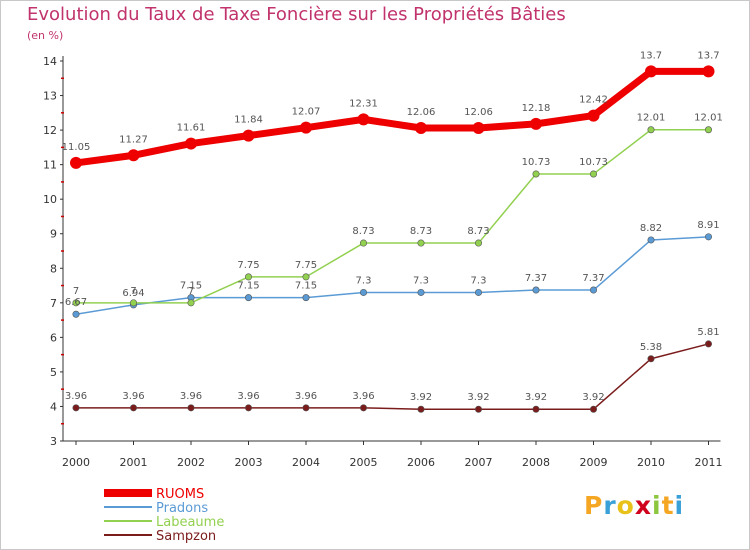 Image resolution: width=750 pixels, height=550 pixels. Describe the element at coordinates (76, 302) in the screenshot. I see `data-label: 6.67` at that location.